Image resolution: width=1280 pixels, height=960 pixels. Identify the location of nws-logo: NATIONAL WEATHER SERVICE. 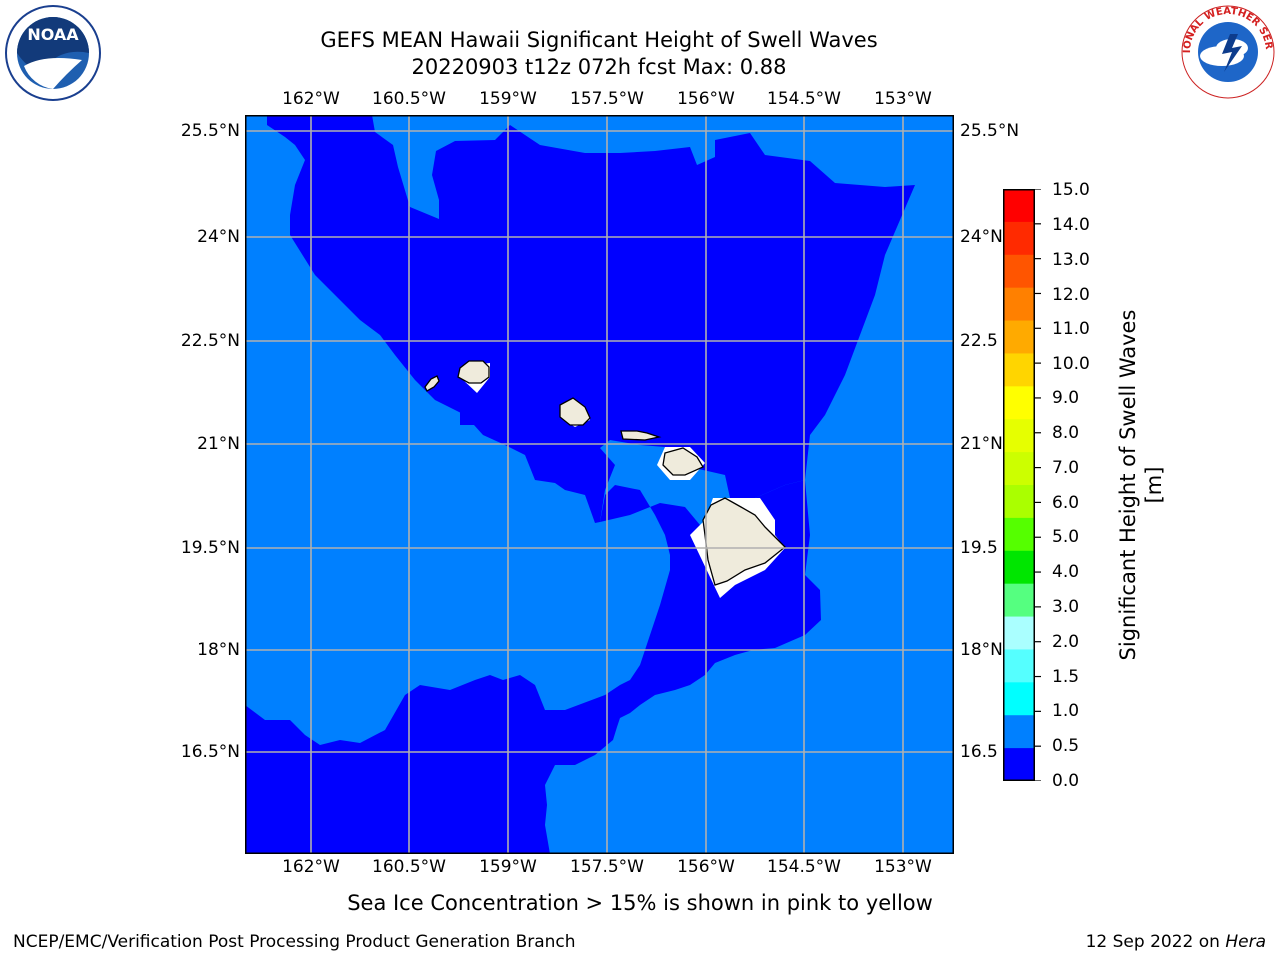
(1227, 51).